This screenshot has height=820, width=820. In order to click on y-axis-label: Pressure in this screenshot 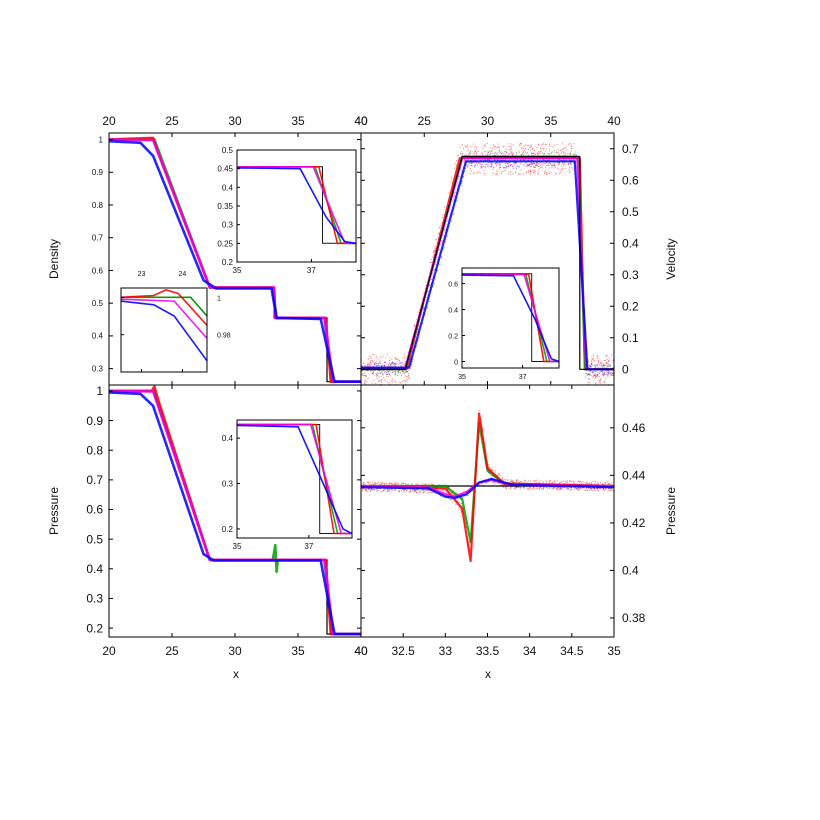, I will do `click(54, 511)`.